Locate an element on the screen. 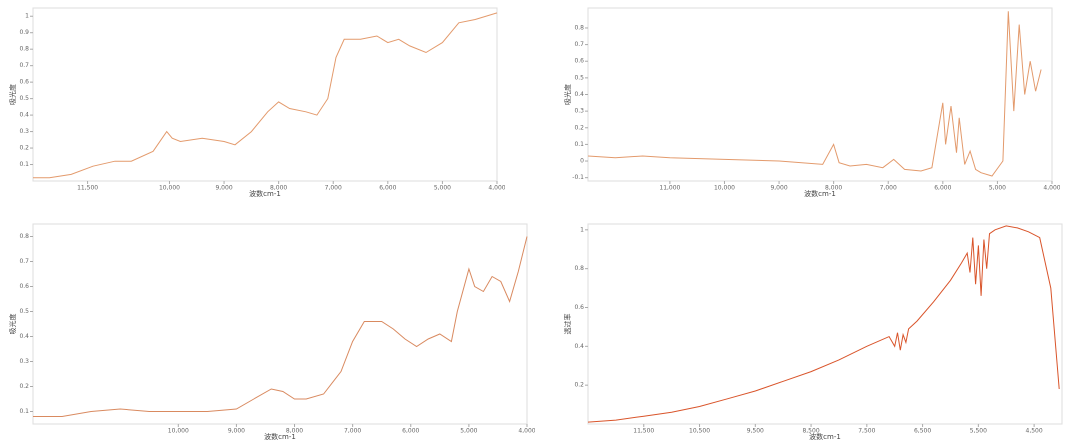 This screenshot has height=443, width=1073. x-tick-label: 9,500 is located at coordinates (755, 431).